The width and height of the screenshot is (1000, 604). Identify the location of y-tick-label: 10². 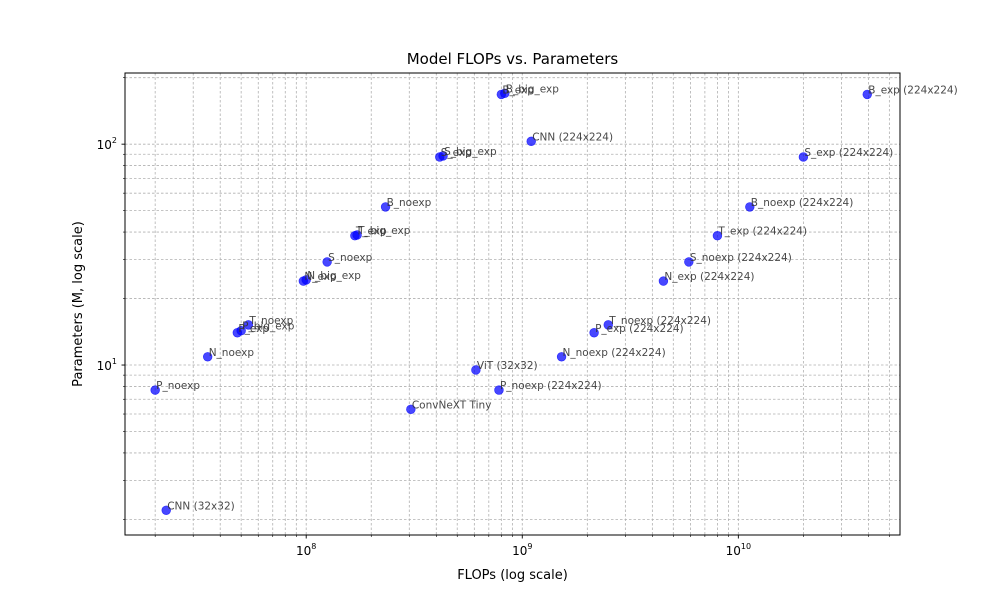
(107, 144).